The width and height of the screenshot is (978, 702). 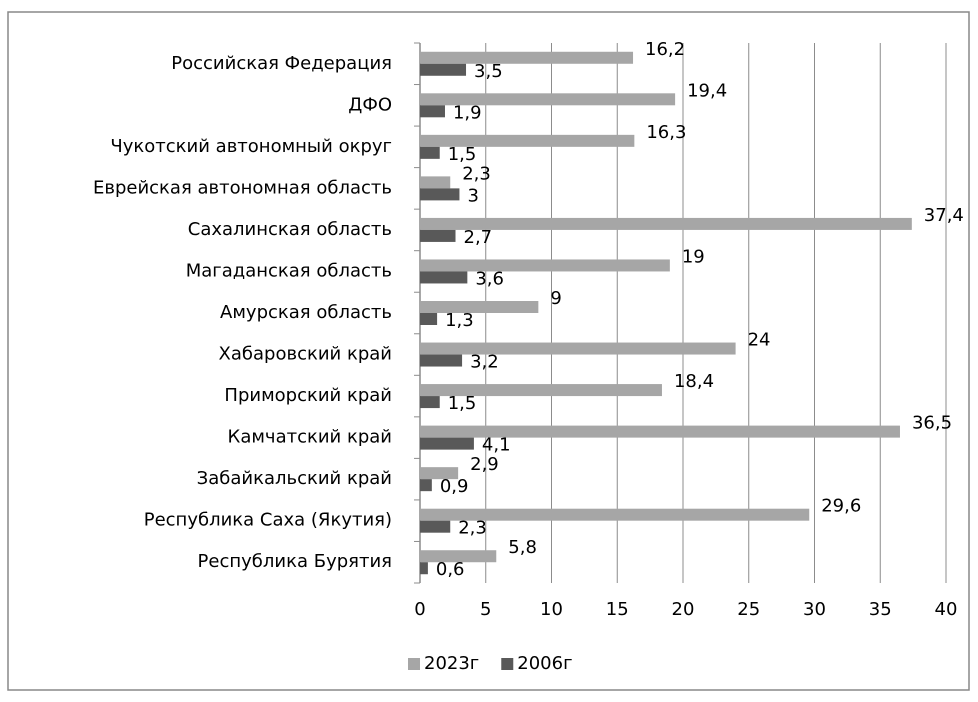 I want to click on y-tick-label: Камчатский край, so click(x=310, y=437).